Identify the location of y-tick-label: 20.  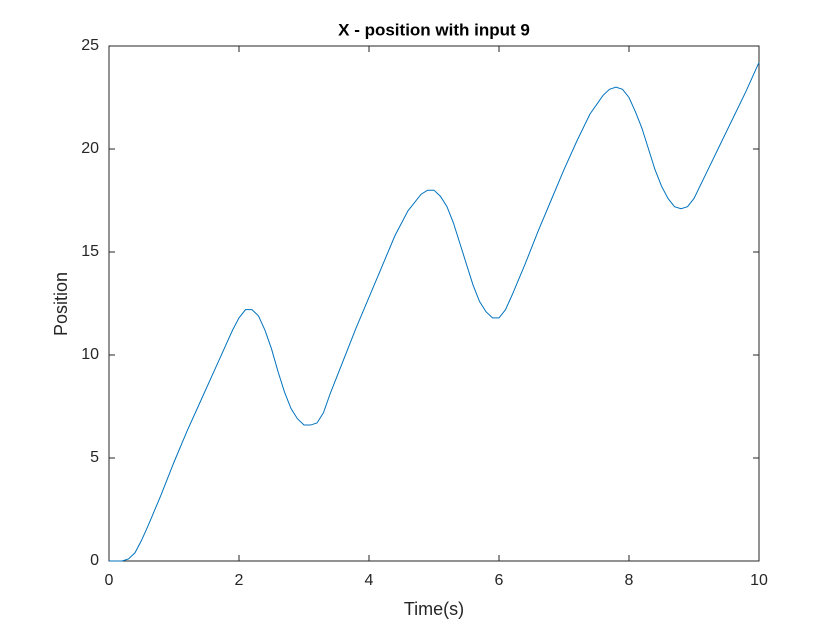
(90, 148).